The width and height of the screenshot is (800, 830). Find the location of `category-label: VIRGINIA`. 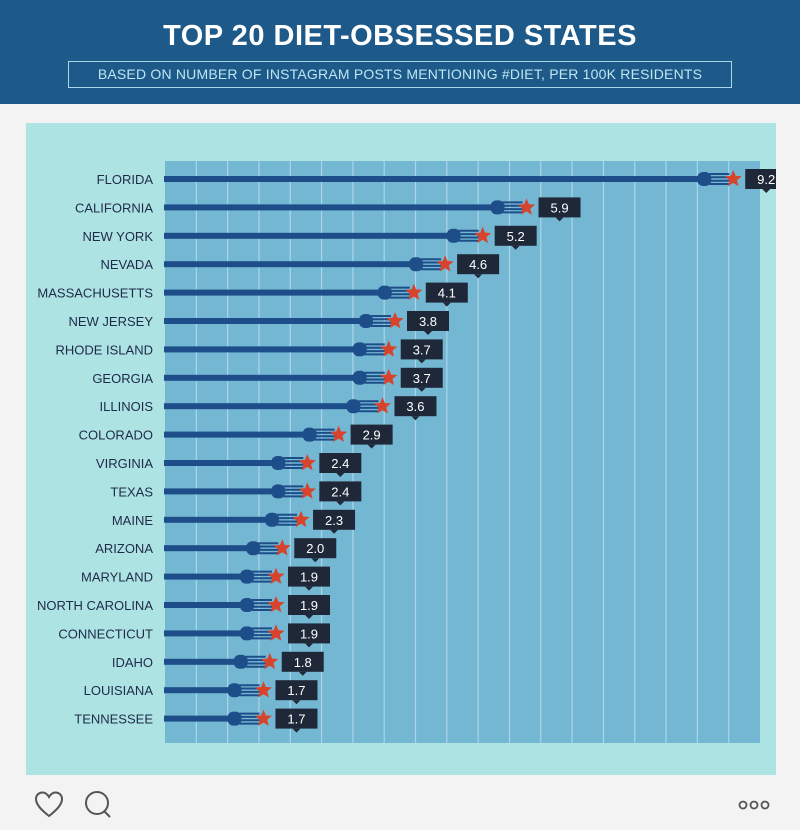

category-label: VIRGINIA is located at coordinates (124, 463).